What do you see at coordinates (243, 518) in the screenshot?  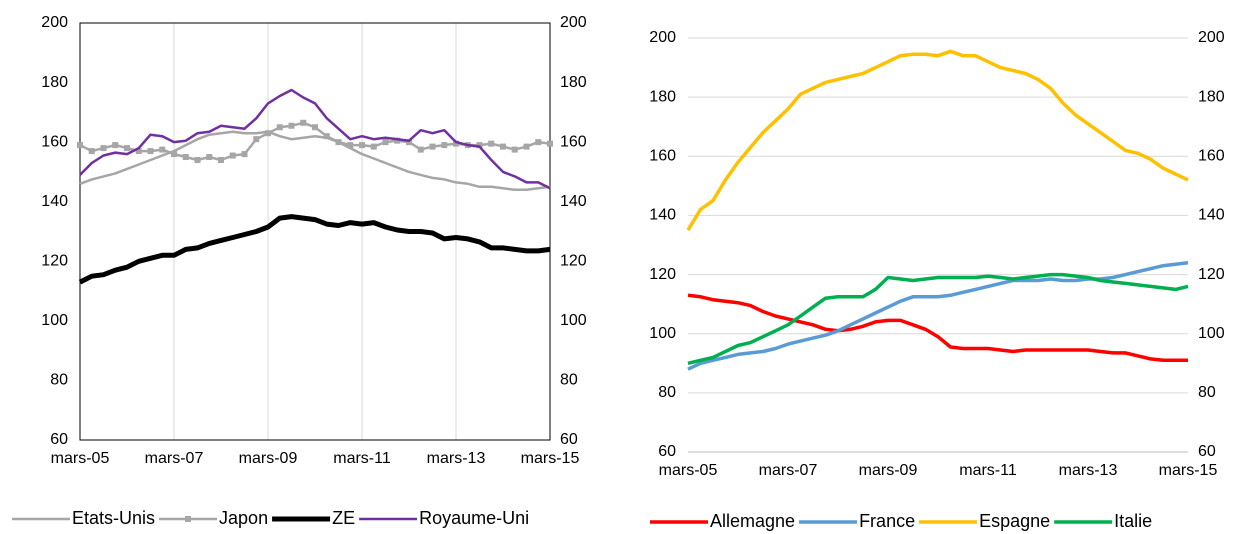 I see `legend-label: Japon` at bounding box center [243, 518].